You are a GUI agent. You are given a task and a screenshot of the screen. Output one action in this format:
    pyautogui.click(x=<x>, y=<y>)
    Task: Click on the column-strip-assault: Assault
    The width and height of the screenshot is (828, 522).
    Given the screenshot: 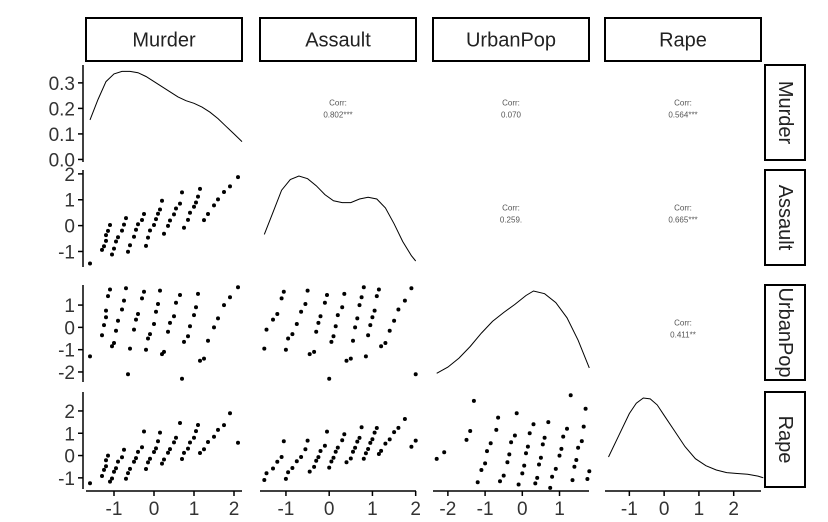 What is the action you would take?
    pyautogui.click(x=338, y=39)
    